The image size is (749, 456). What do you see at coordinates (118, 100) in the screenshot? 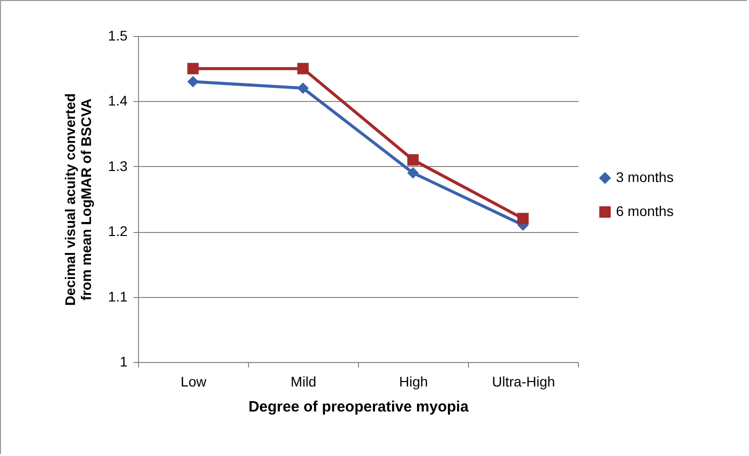
I see `y-tick-label: 1.4` at bounding box center [118, 100].